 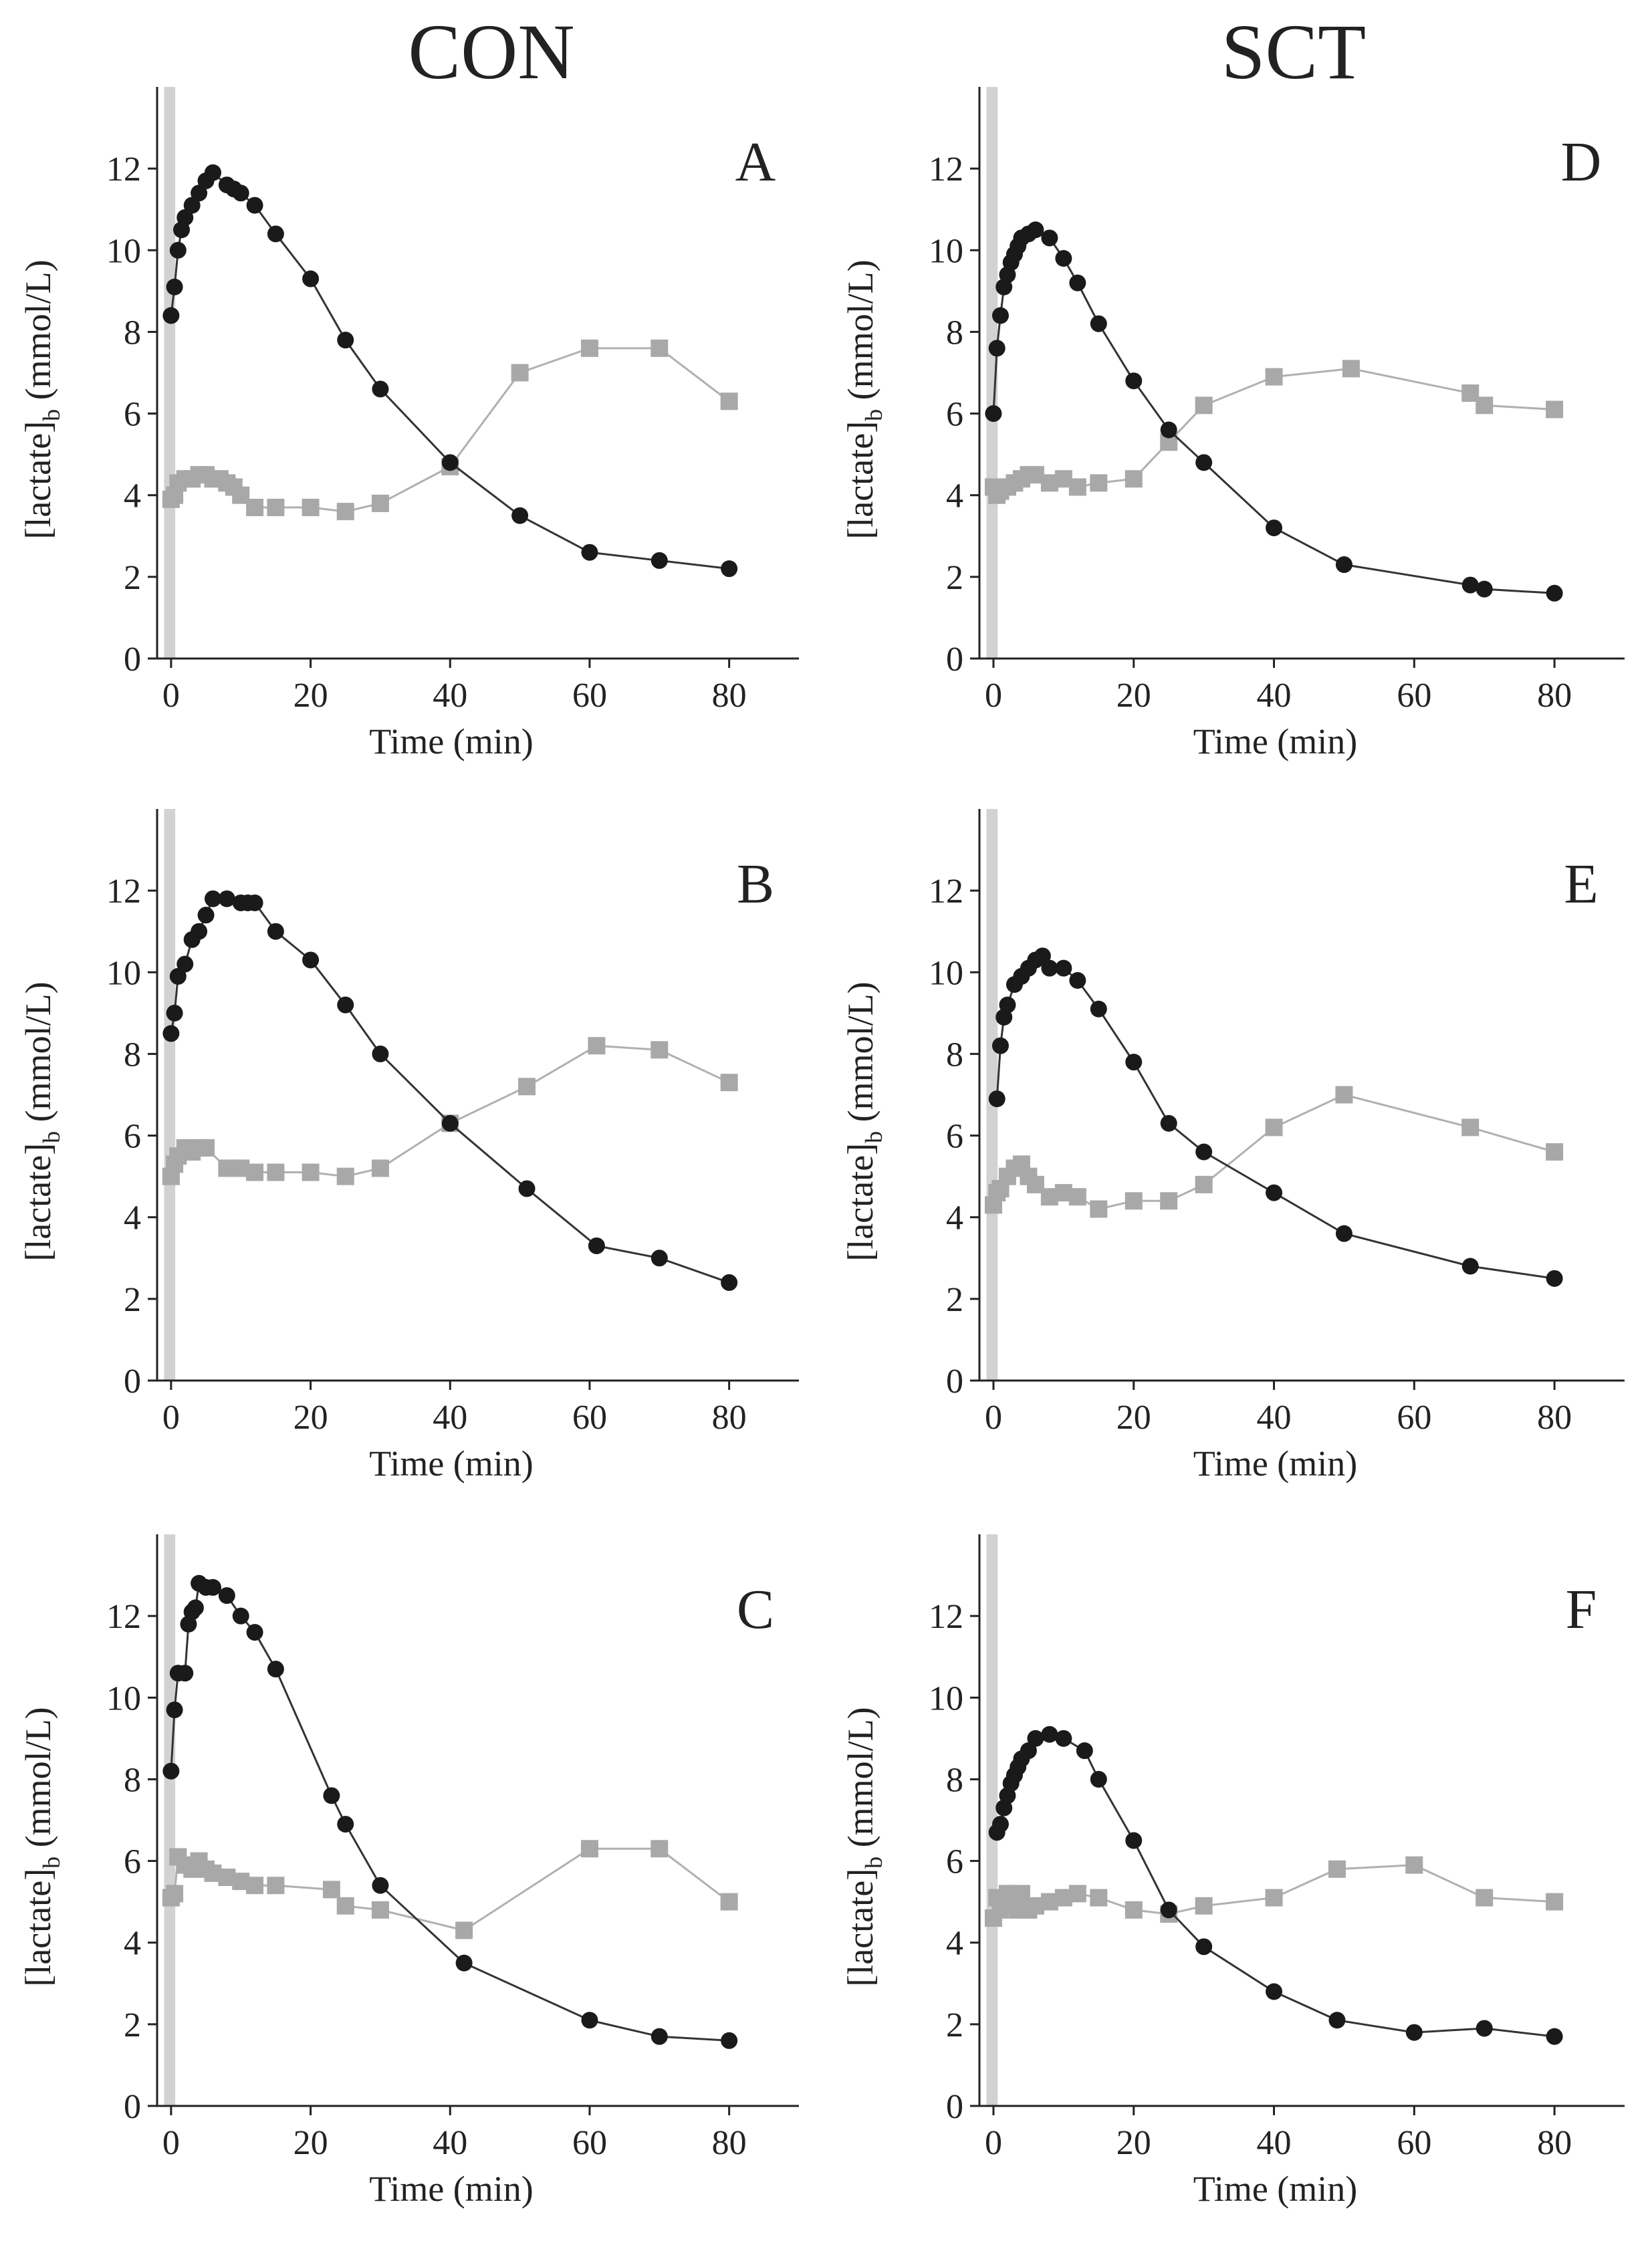 I want to click on x-tick-label: 20, so click(x=310, y=1418).